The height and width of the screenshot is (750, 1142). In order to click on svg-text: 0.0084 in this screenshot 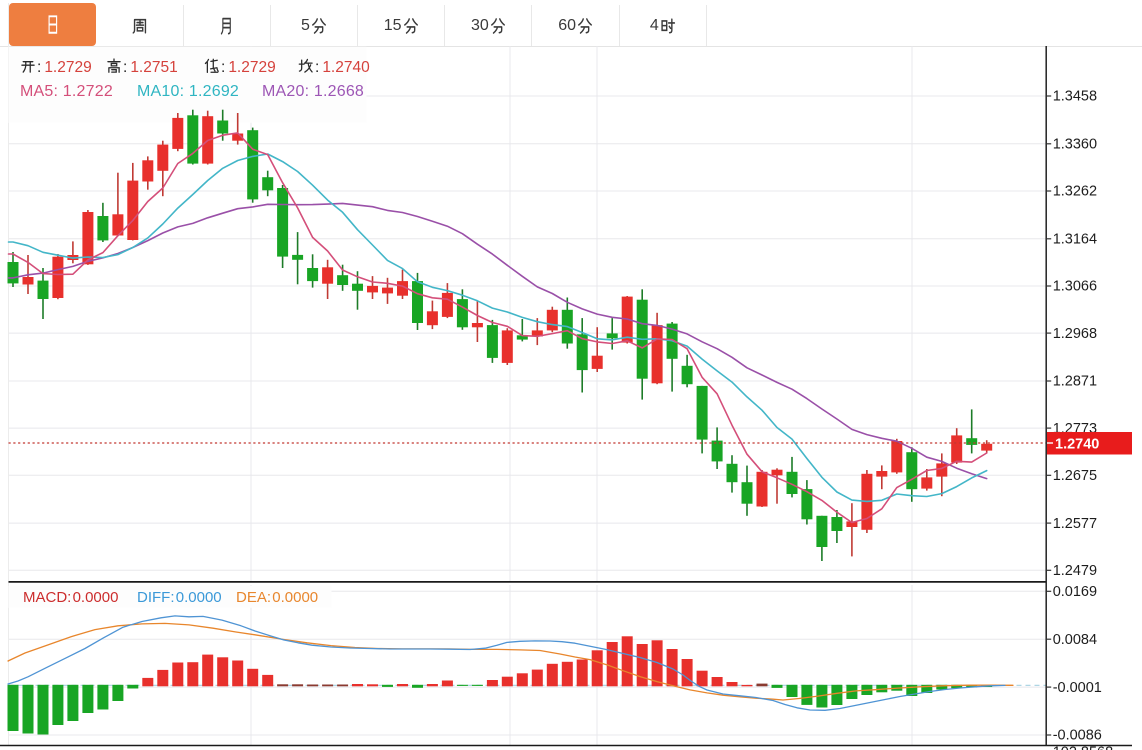, I will do `click(1075, 640)`.